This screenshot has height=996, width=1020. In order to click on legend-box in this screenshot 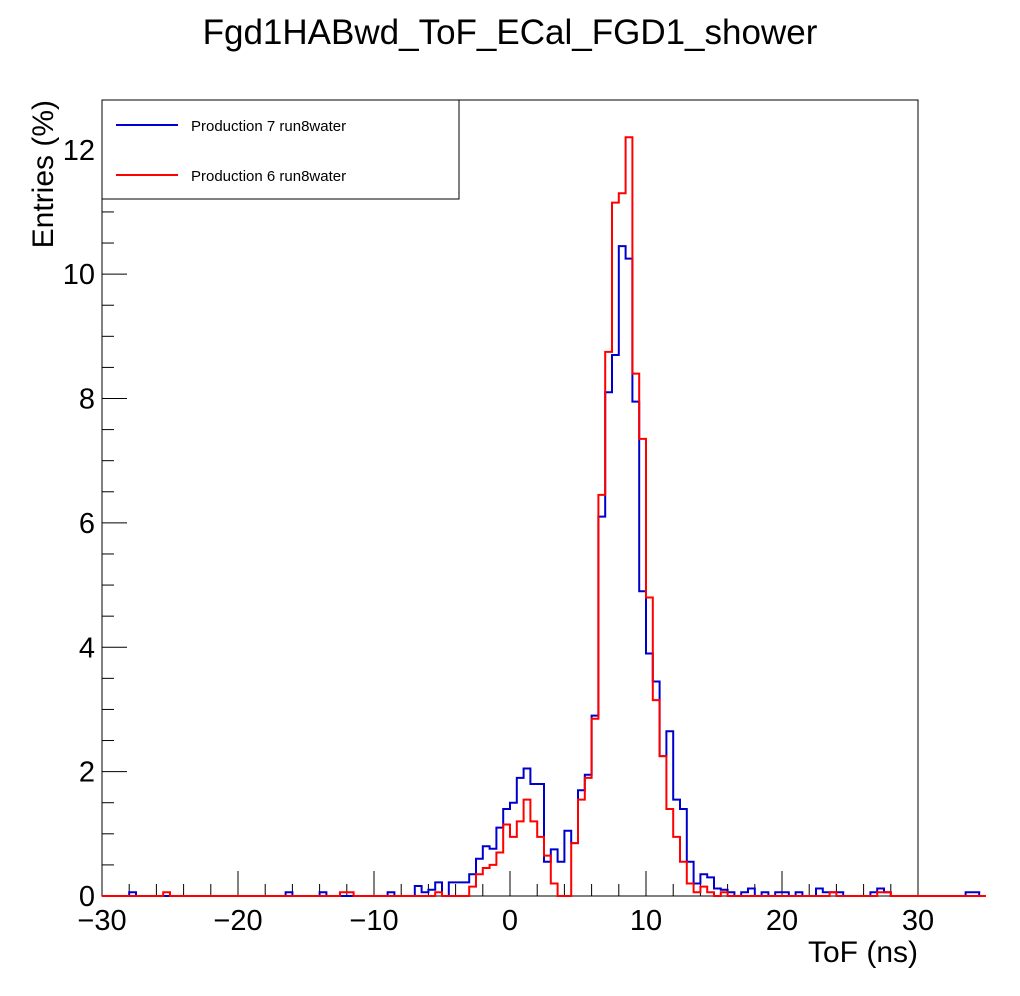, I will do `click(280, 149)`.